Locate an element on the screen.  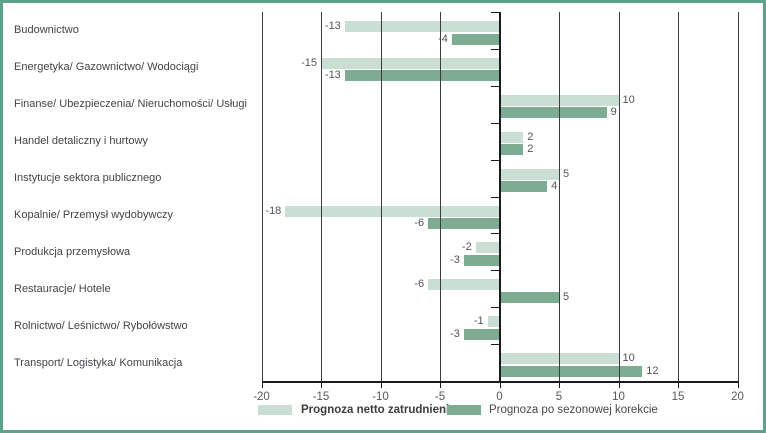
value-label: 12 is located at coordinates (652, 370).